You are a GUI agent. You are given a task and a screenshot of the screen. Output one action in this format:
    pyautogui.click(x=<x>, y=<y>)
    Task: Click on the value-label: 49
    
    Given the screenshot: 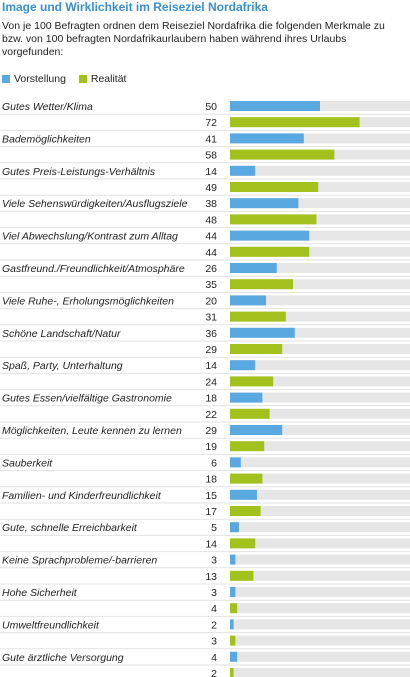 What is the action you would take?
    pyautogui.click(x=211, y=188)
    